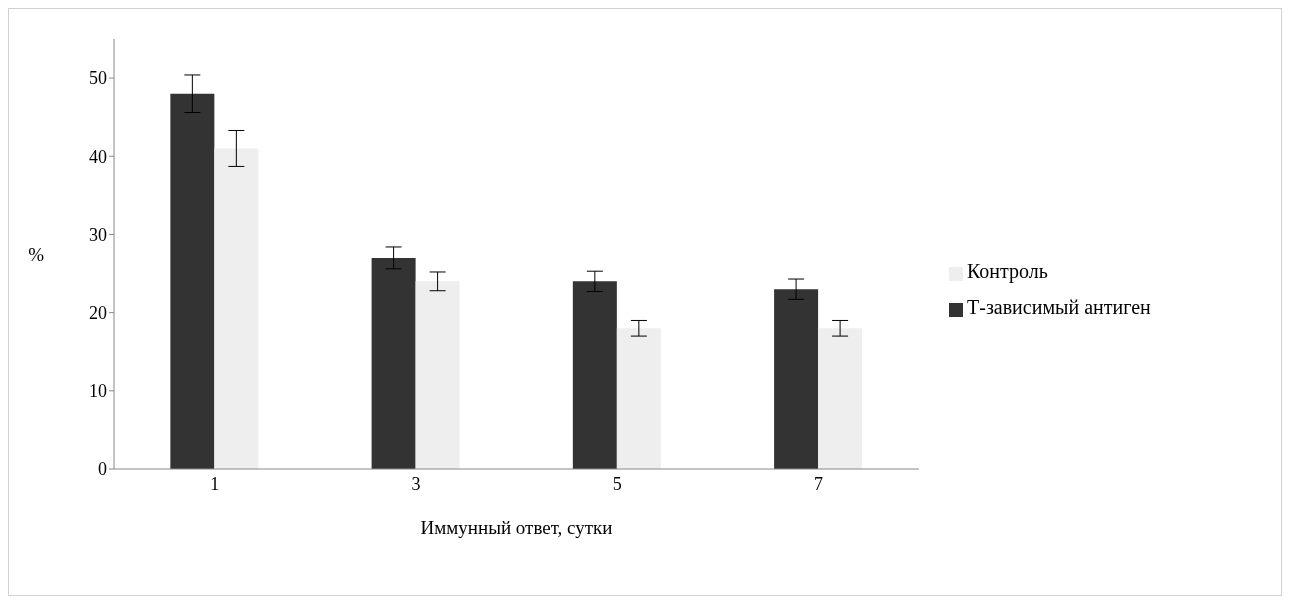 The height and width of the screenshot is (604, 1291). Describe the element at coordinates (98, 78) in the screenshot. I see `y-tick-label: 50` at that location.